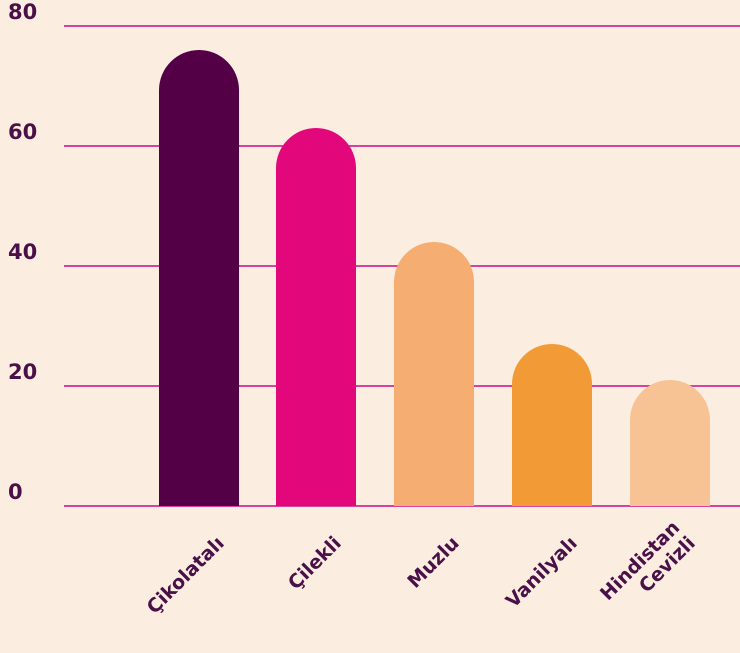 Image resolution: width=740 pixels, height=653 pixels. I want to click on y-tick-label: 60, so click(22, 132).